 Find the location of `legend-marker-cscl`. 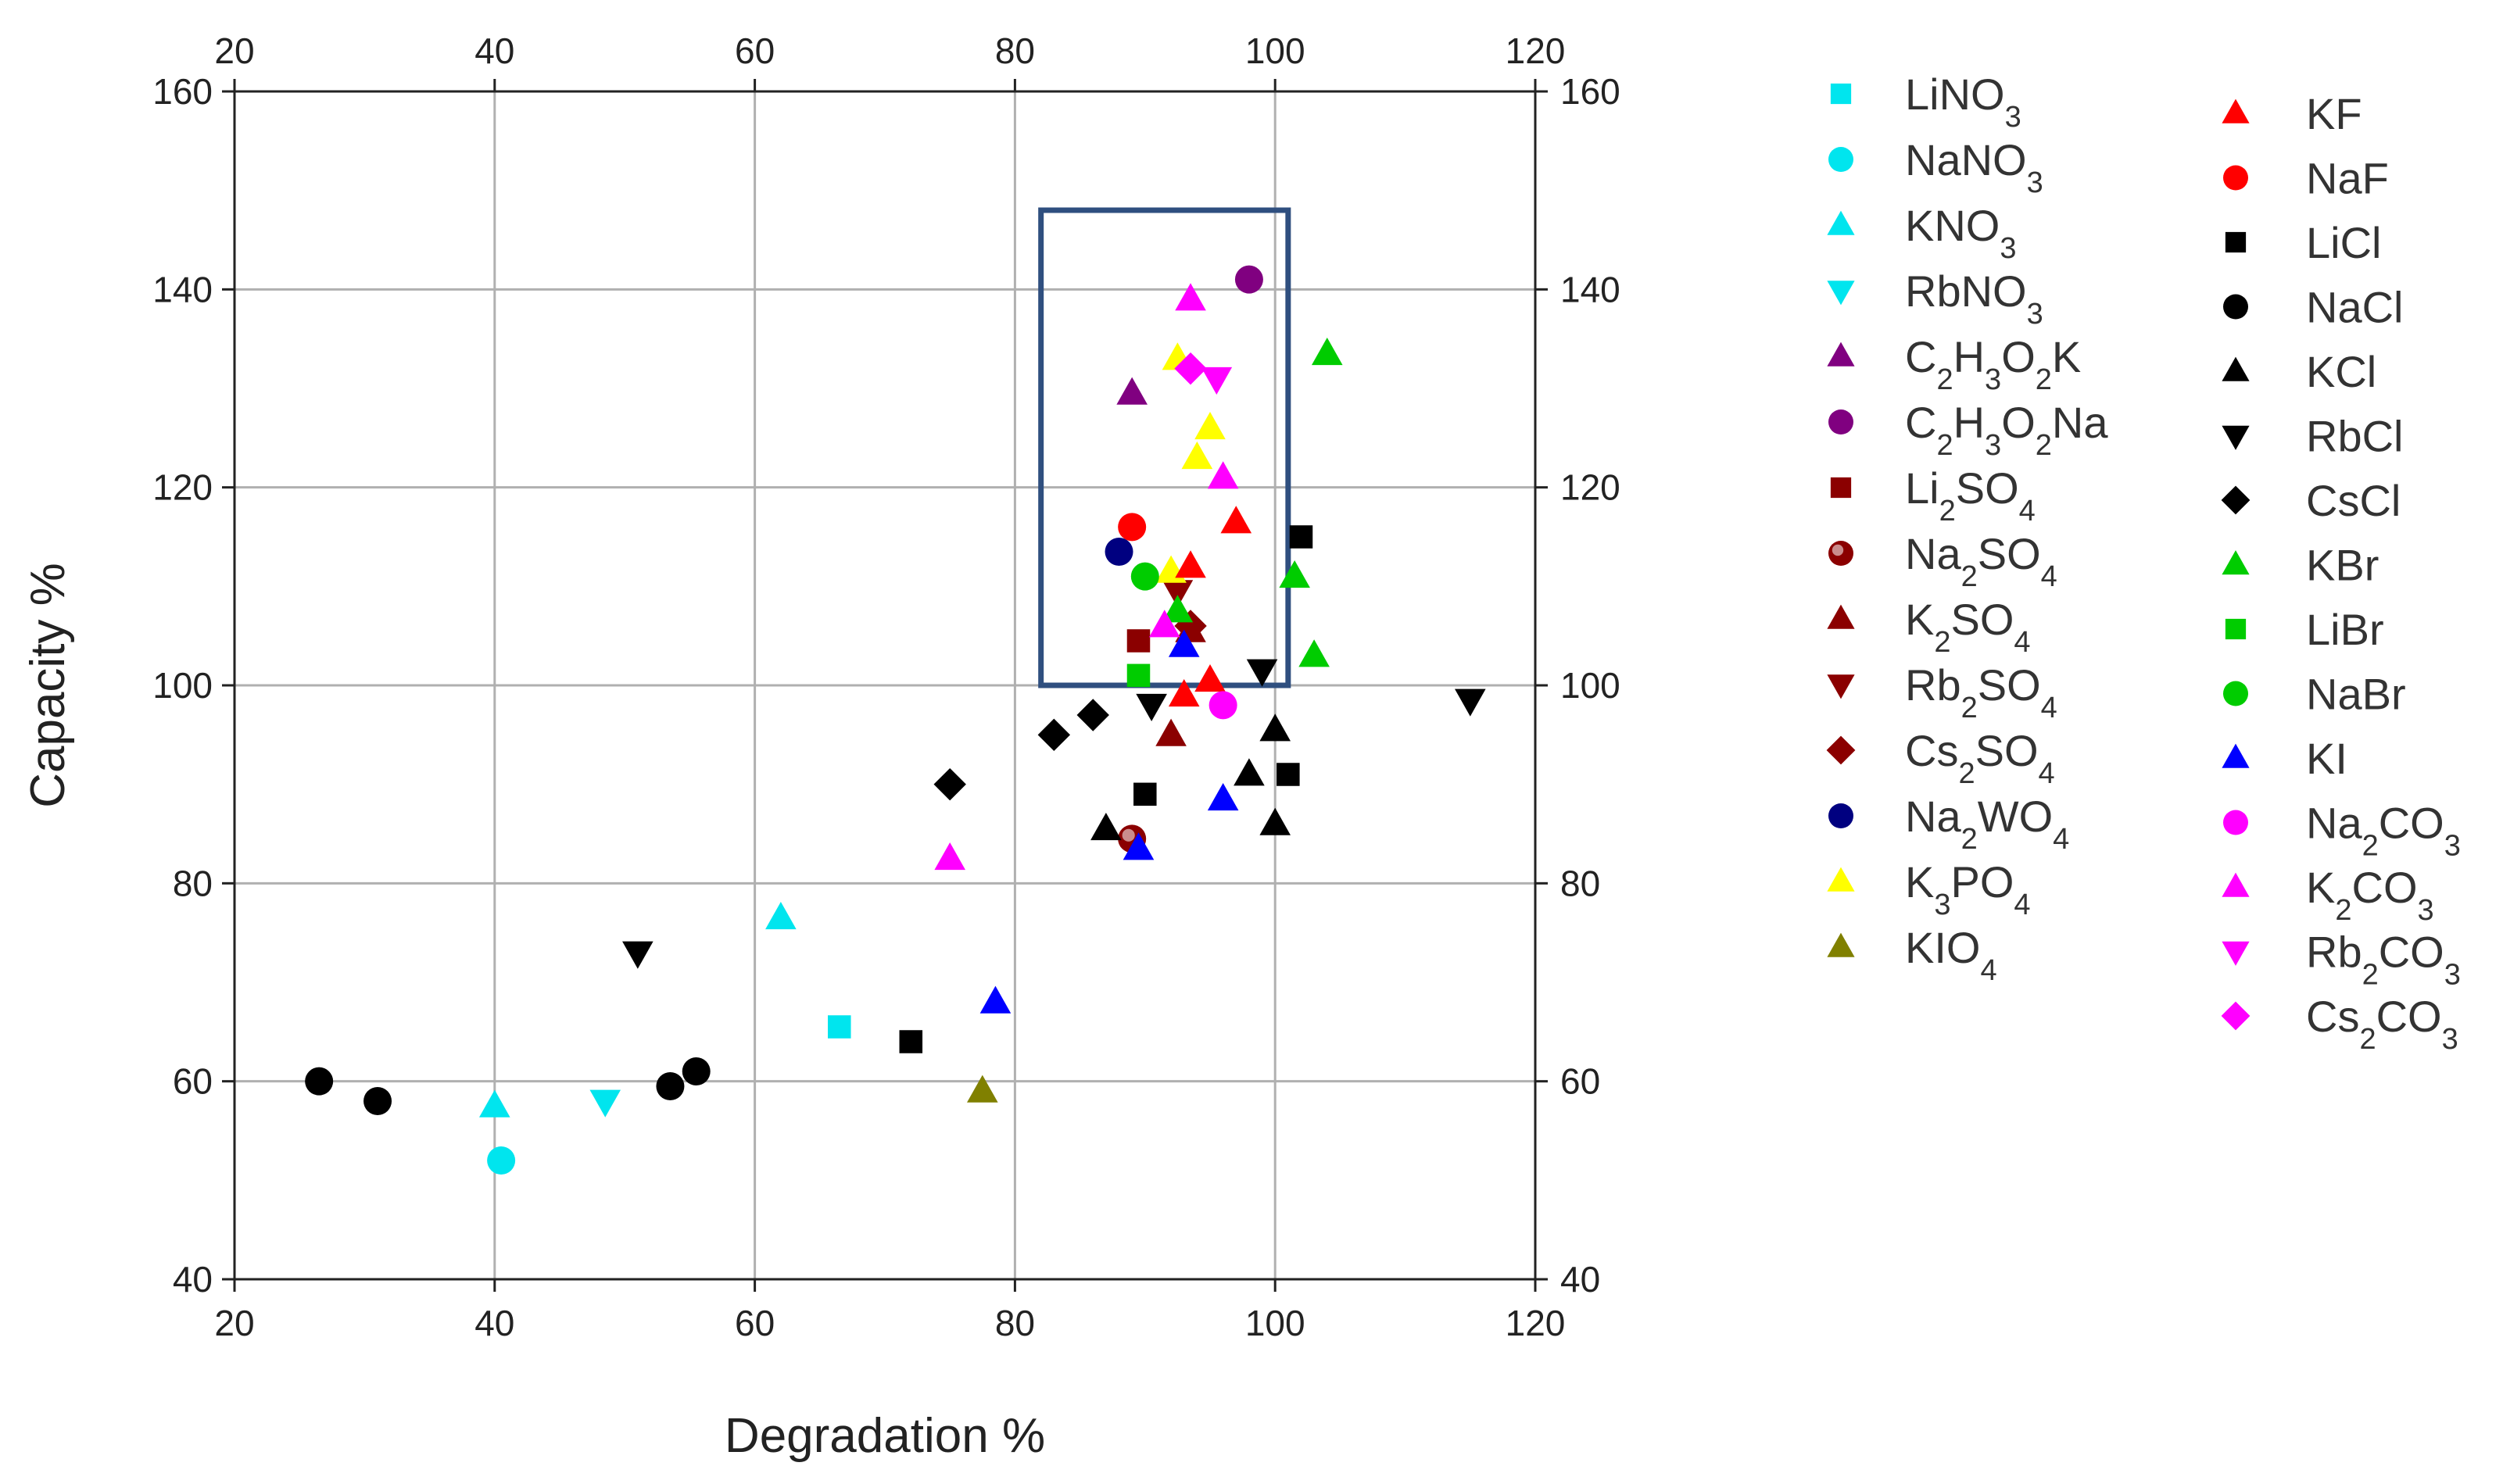

legend-marker-cscl is located at coordinates (2236, 500).